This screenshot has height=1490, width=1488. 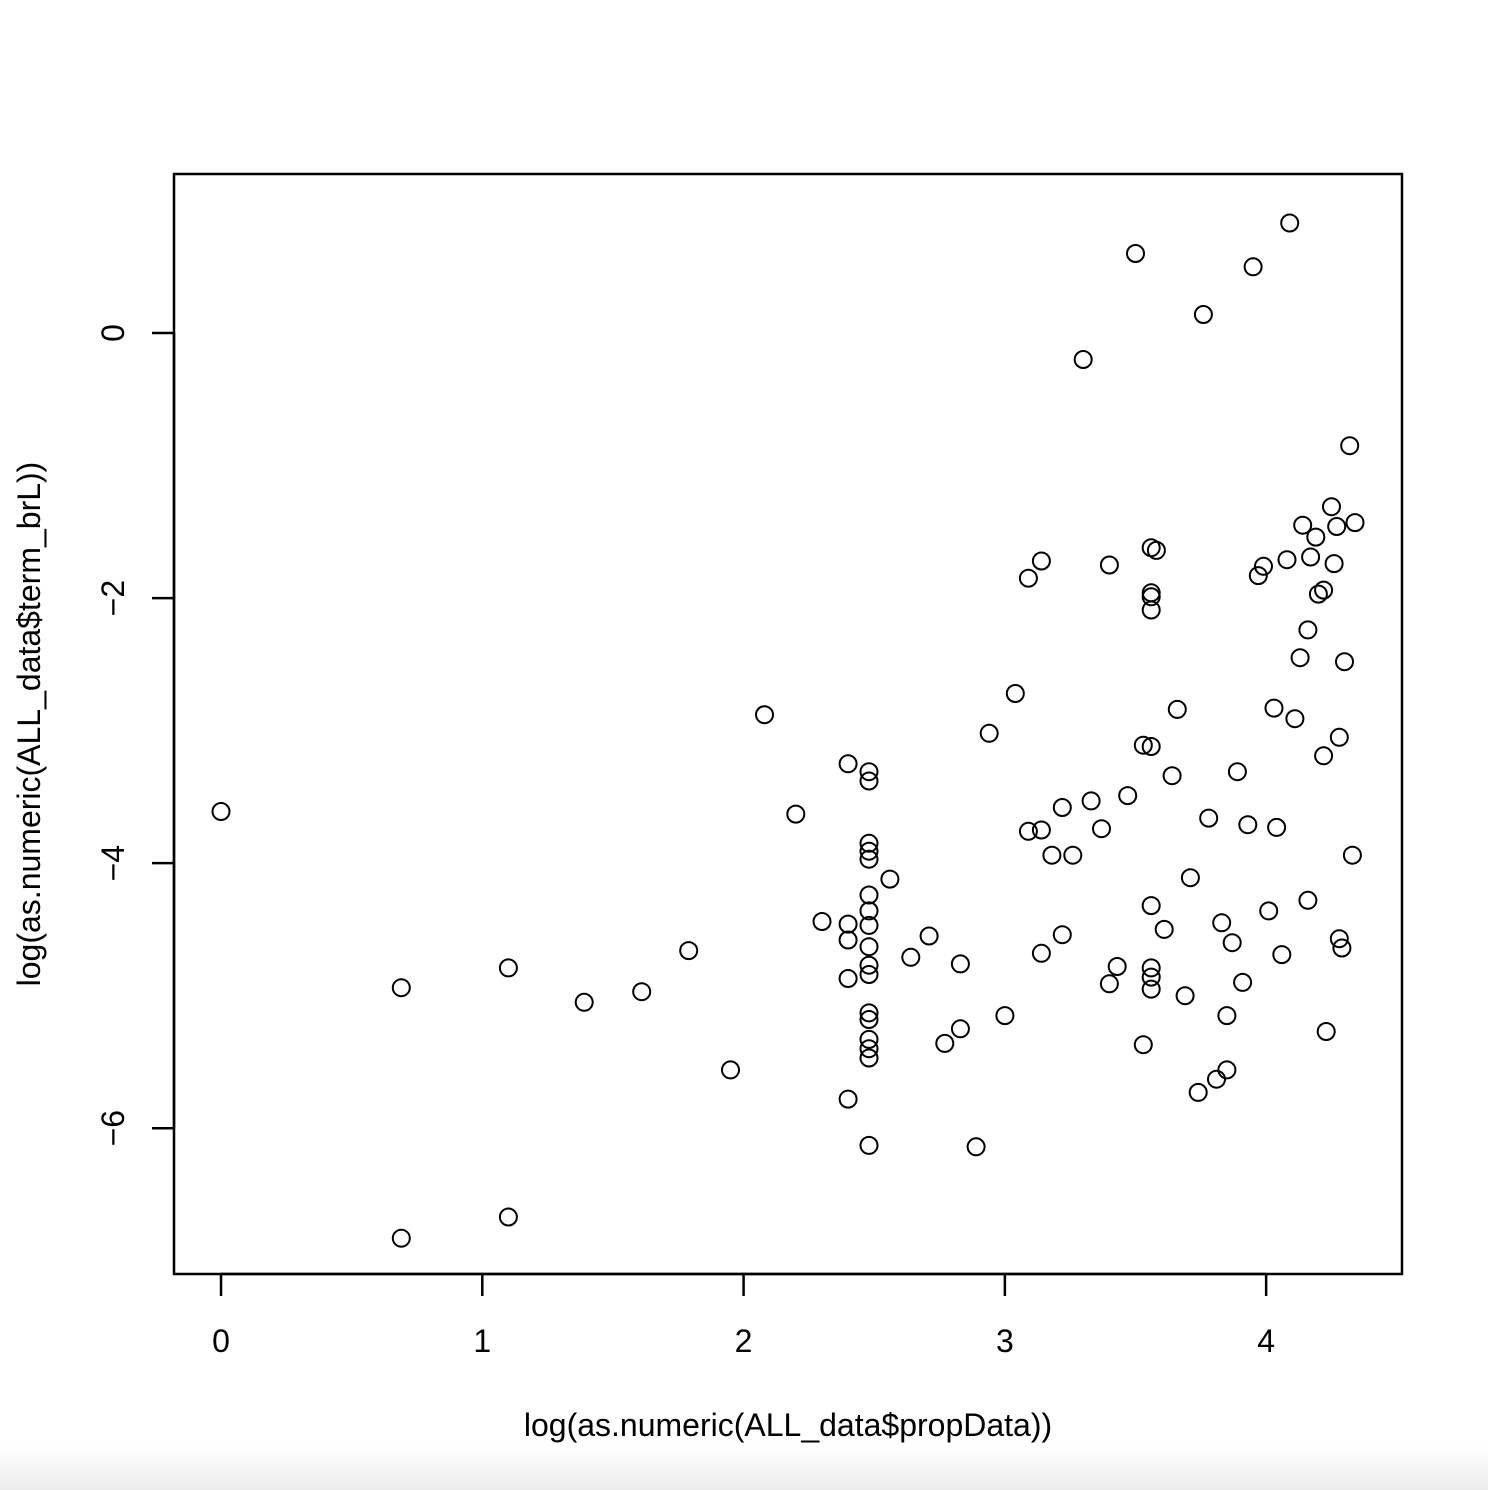 I want to click on y-axis-label: log(as.numeric(ALL_data$term_brL)), so click(x=29, y=724).